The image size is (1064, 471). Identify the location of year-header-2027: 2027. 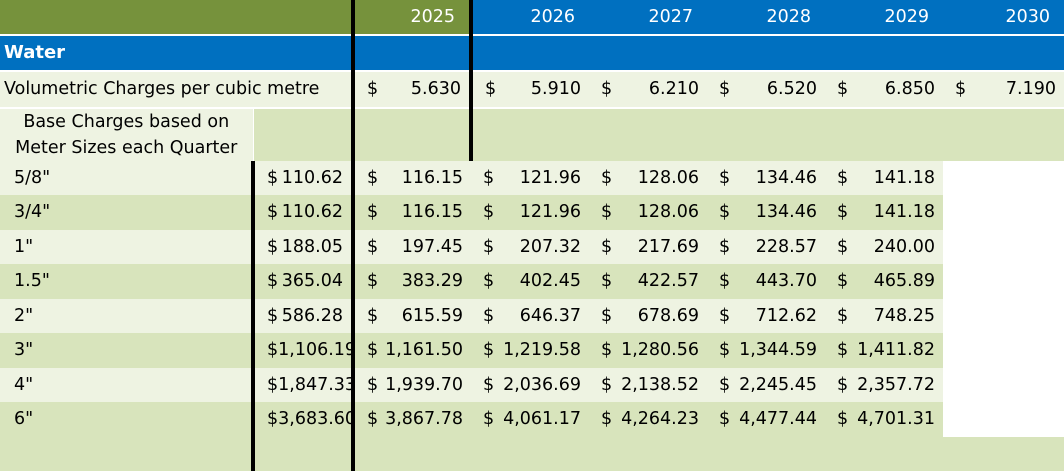
(648, 17).